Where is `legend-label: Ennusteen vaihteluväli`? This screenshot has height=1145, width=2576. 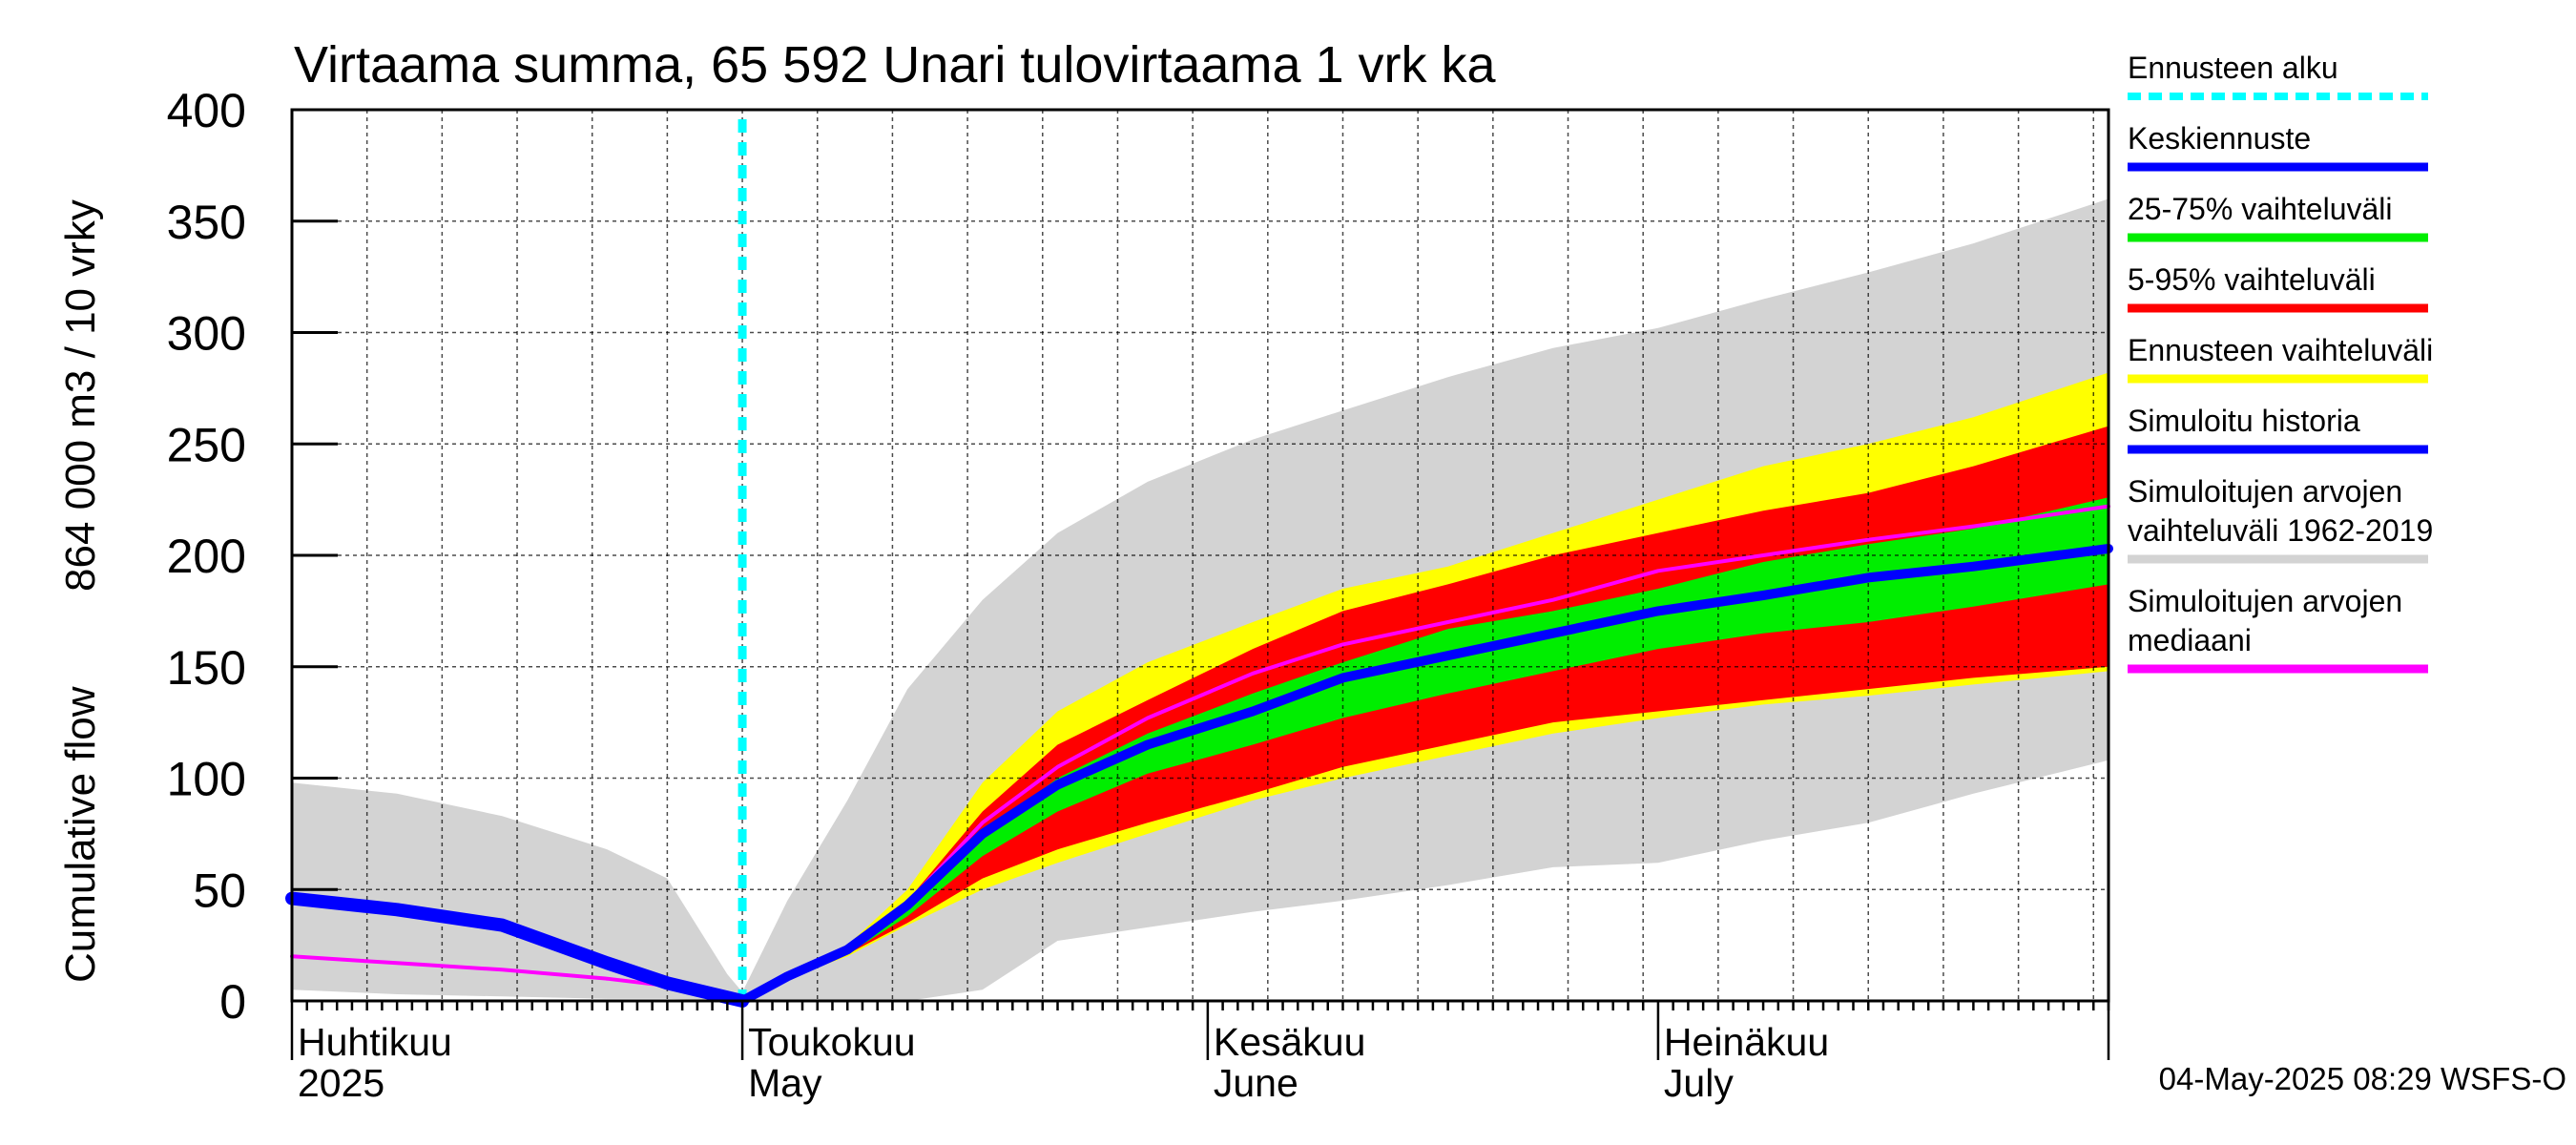
legend-label: Ennusteen vaihteluväli is located at coordinates (2280, 350).